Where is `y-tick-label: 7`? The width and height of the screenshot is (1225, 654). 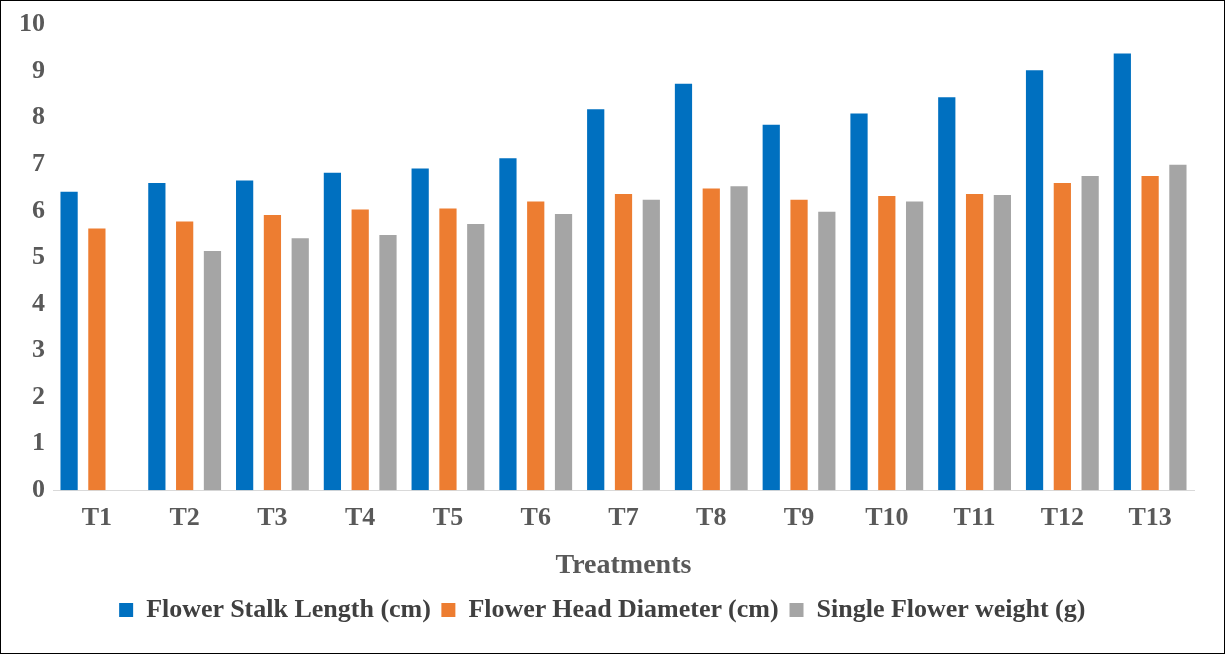 y-tick-label: 7 is located at coordinates (38, 162).